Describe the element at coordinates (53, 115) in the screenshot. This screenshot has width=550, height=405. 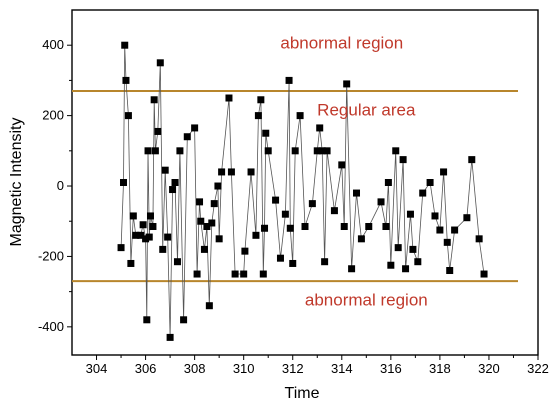
I see `y-tick-label: 200` at that location.